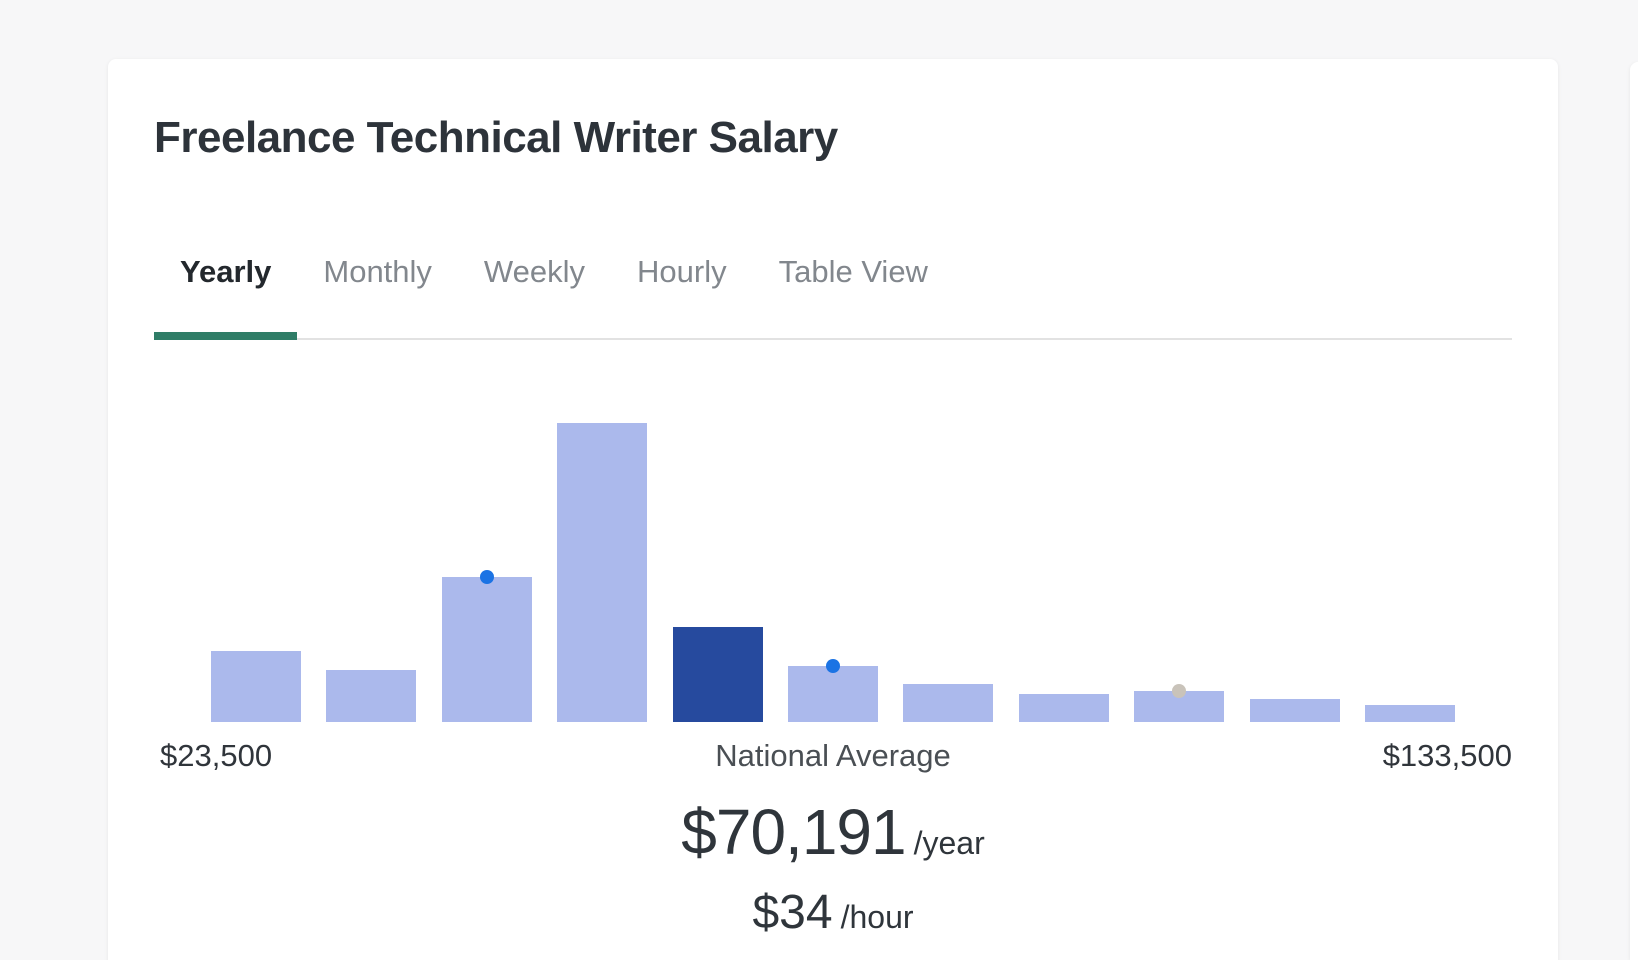  I want to click on tab-hourly: Hourly, so click(682, 271).